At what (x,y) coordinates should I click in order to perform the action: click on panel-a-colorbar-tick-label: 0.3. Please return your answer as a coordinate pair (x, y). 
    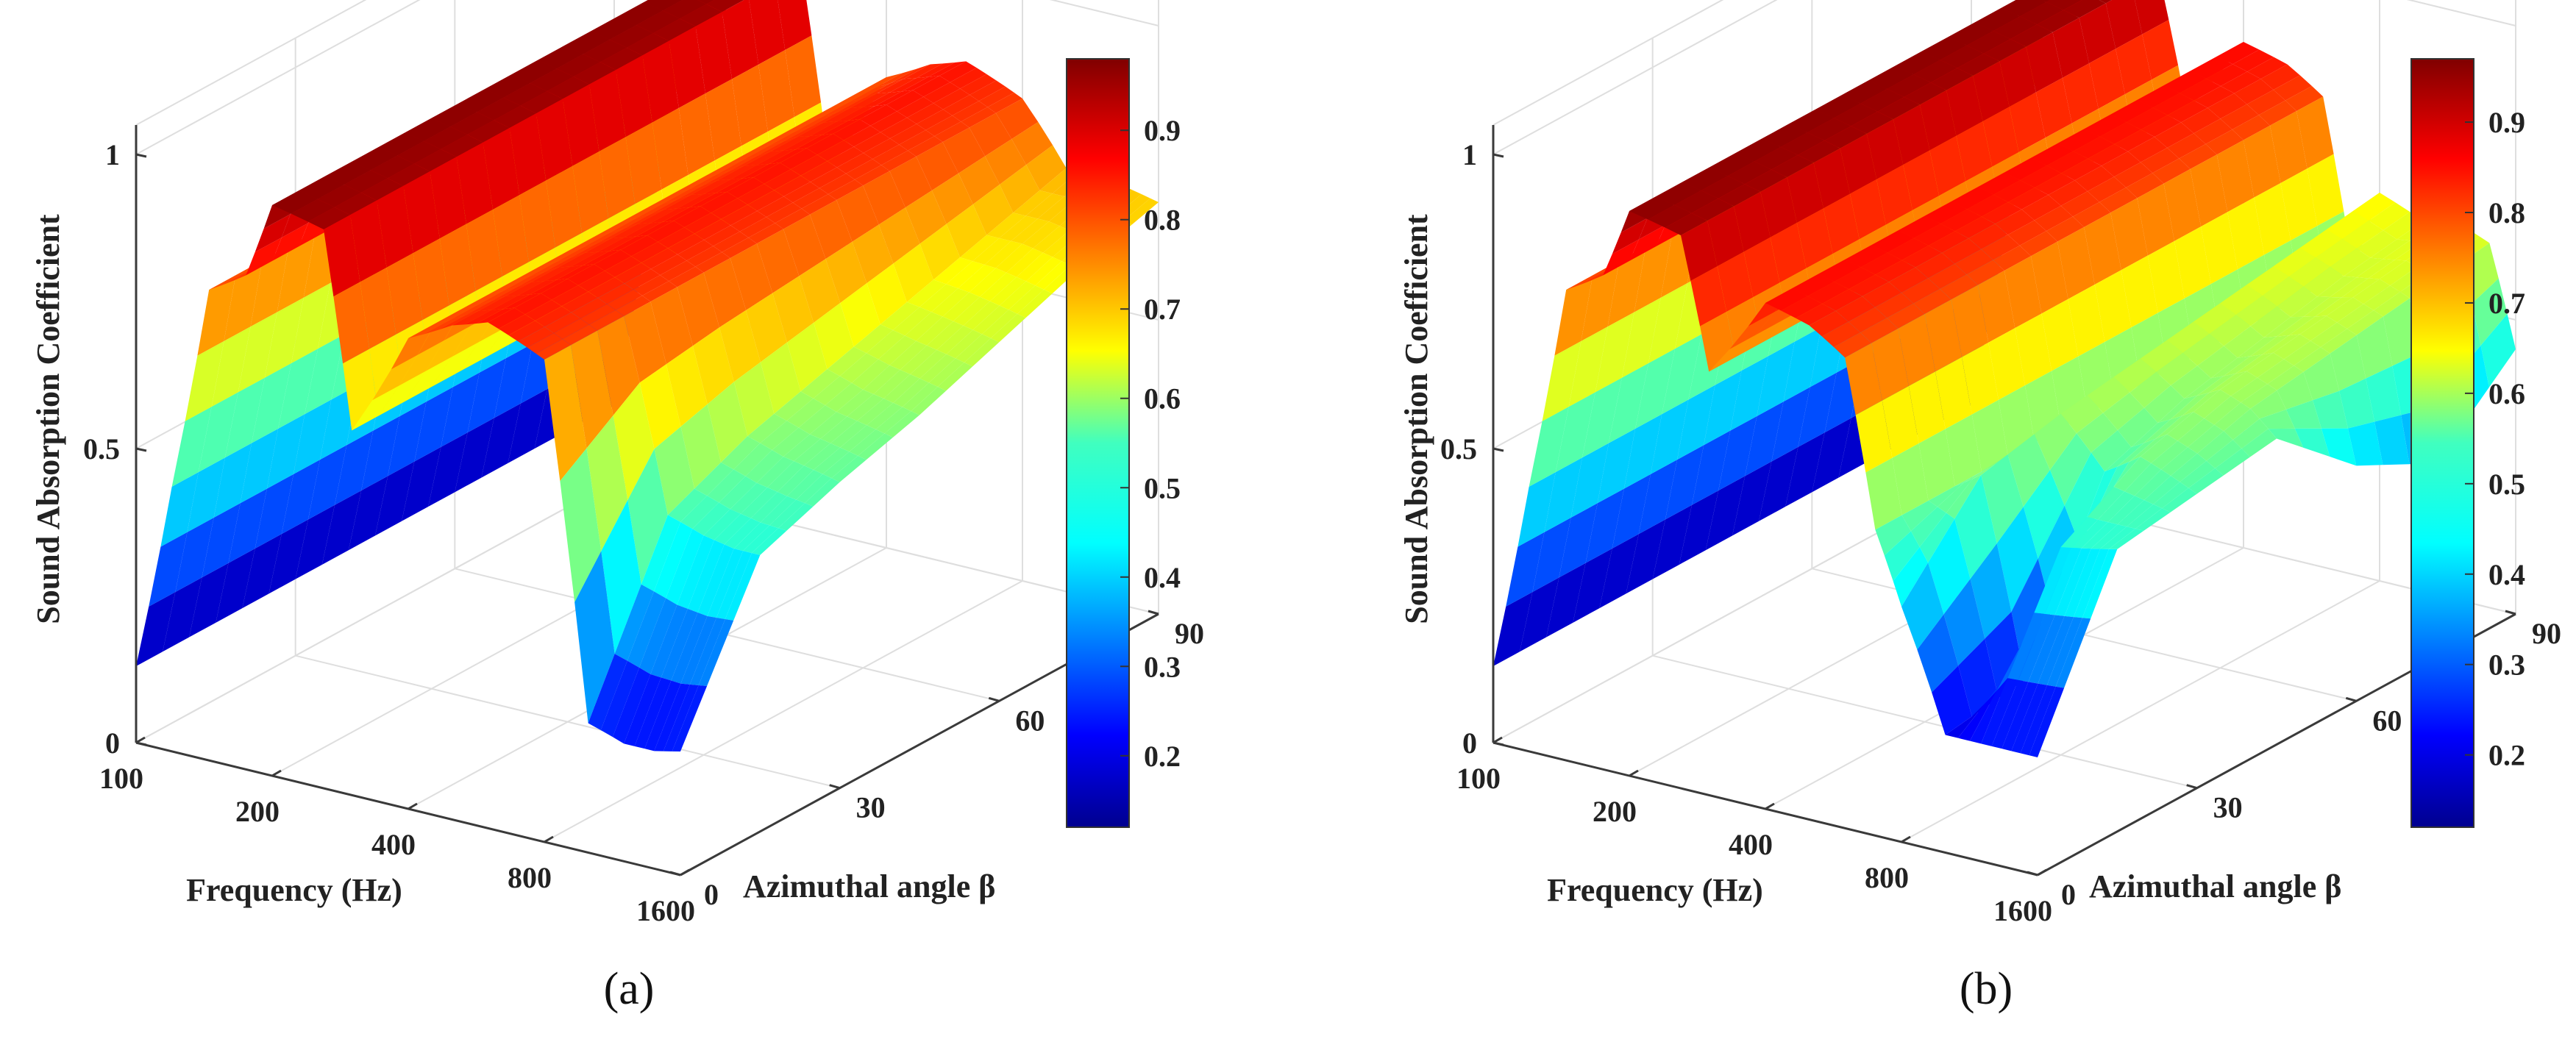
    Looking at the image, I should click on (1162, 666).